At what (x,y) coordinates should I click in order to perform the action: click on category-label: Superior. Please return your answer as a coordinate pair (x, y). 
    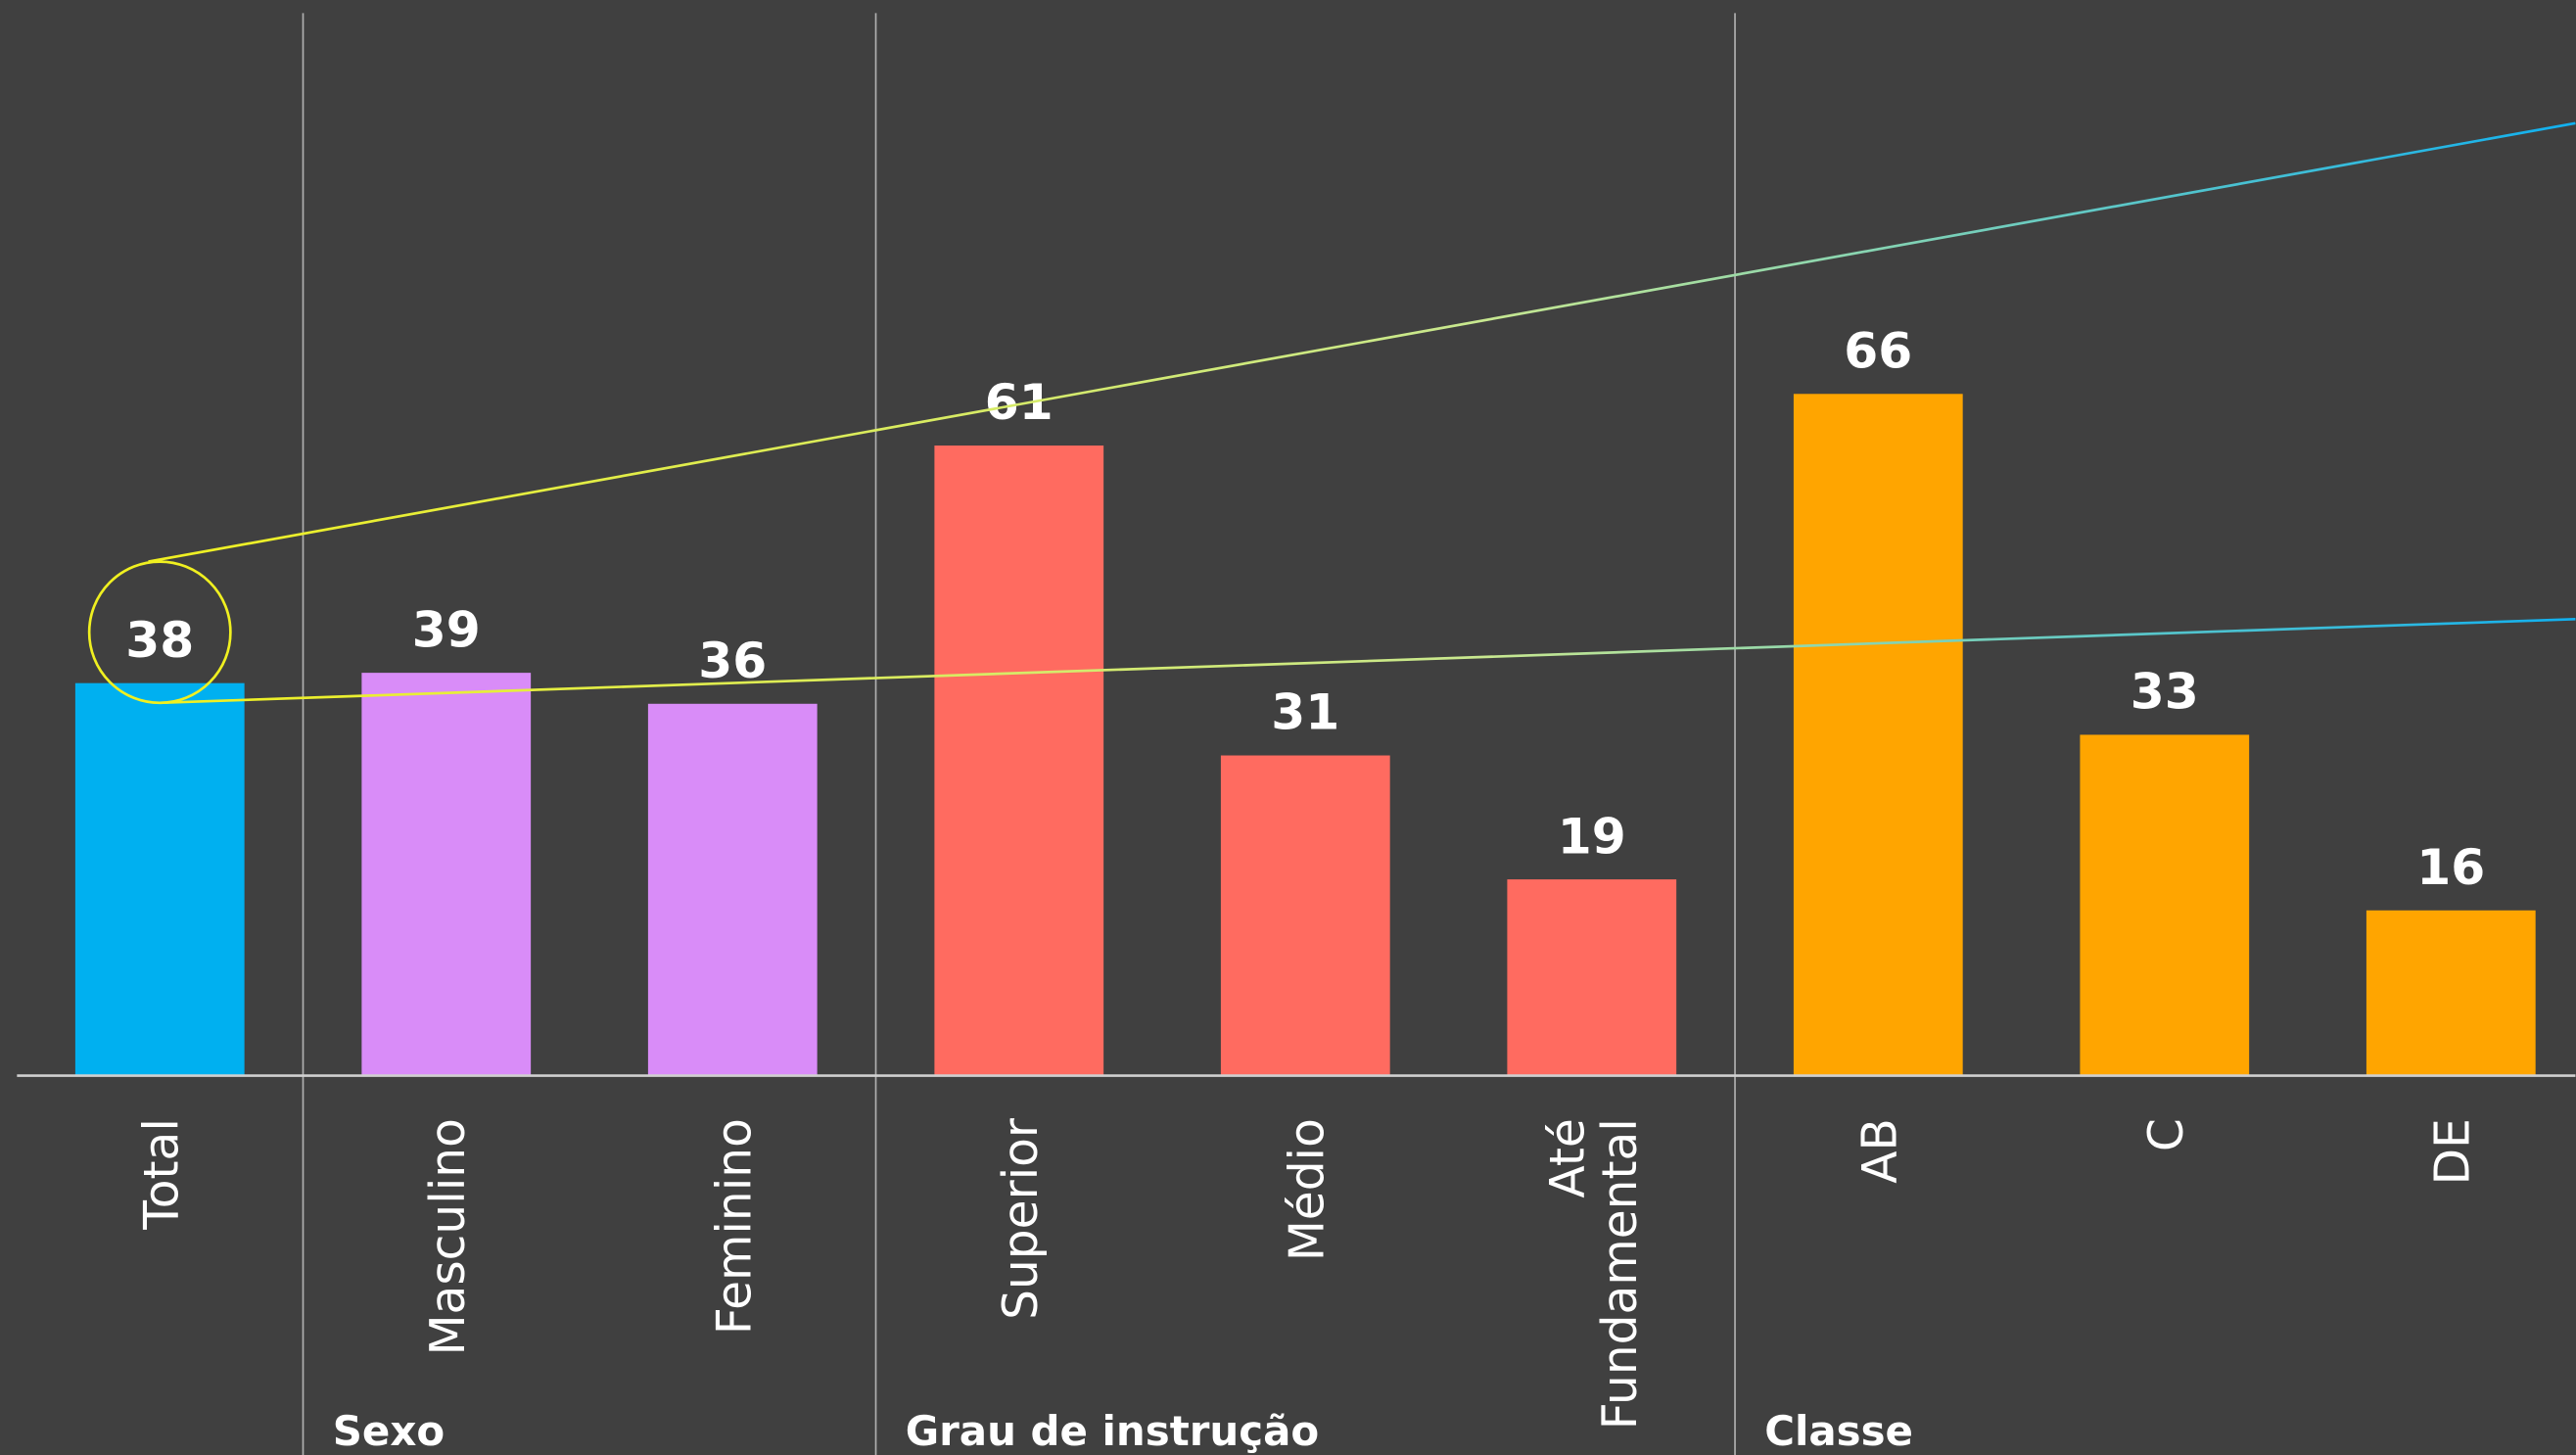
    Looking at the image, I should click on (1022, 1219).